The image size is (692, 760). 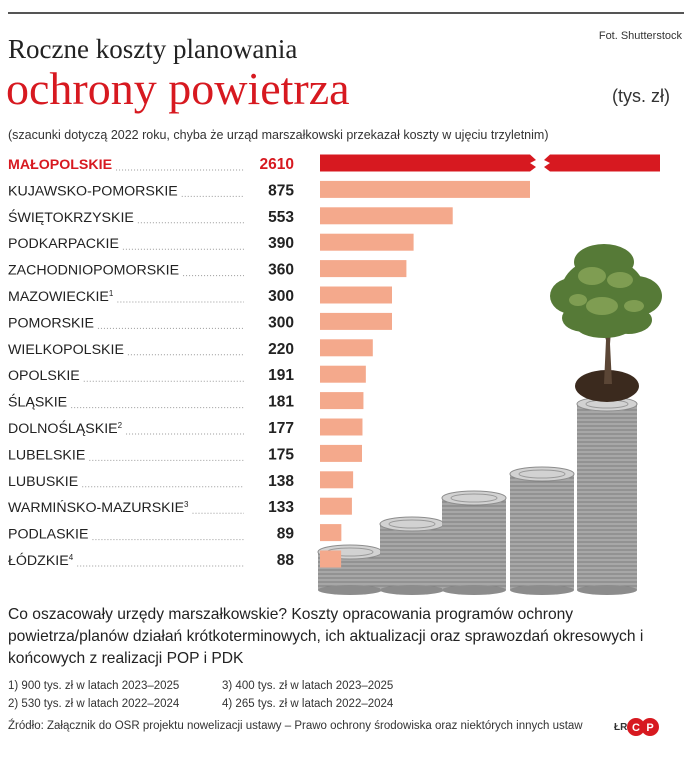 What do you see at coordinates (93, 191) in the screenshot?
I see `category-label: KUJAWSKO-POMORSKIE` at bounding box center [93, 191].